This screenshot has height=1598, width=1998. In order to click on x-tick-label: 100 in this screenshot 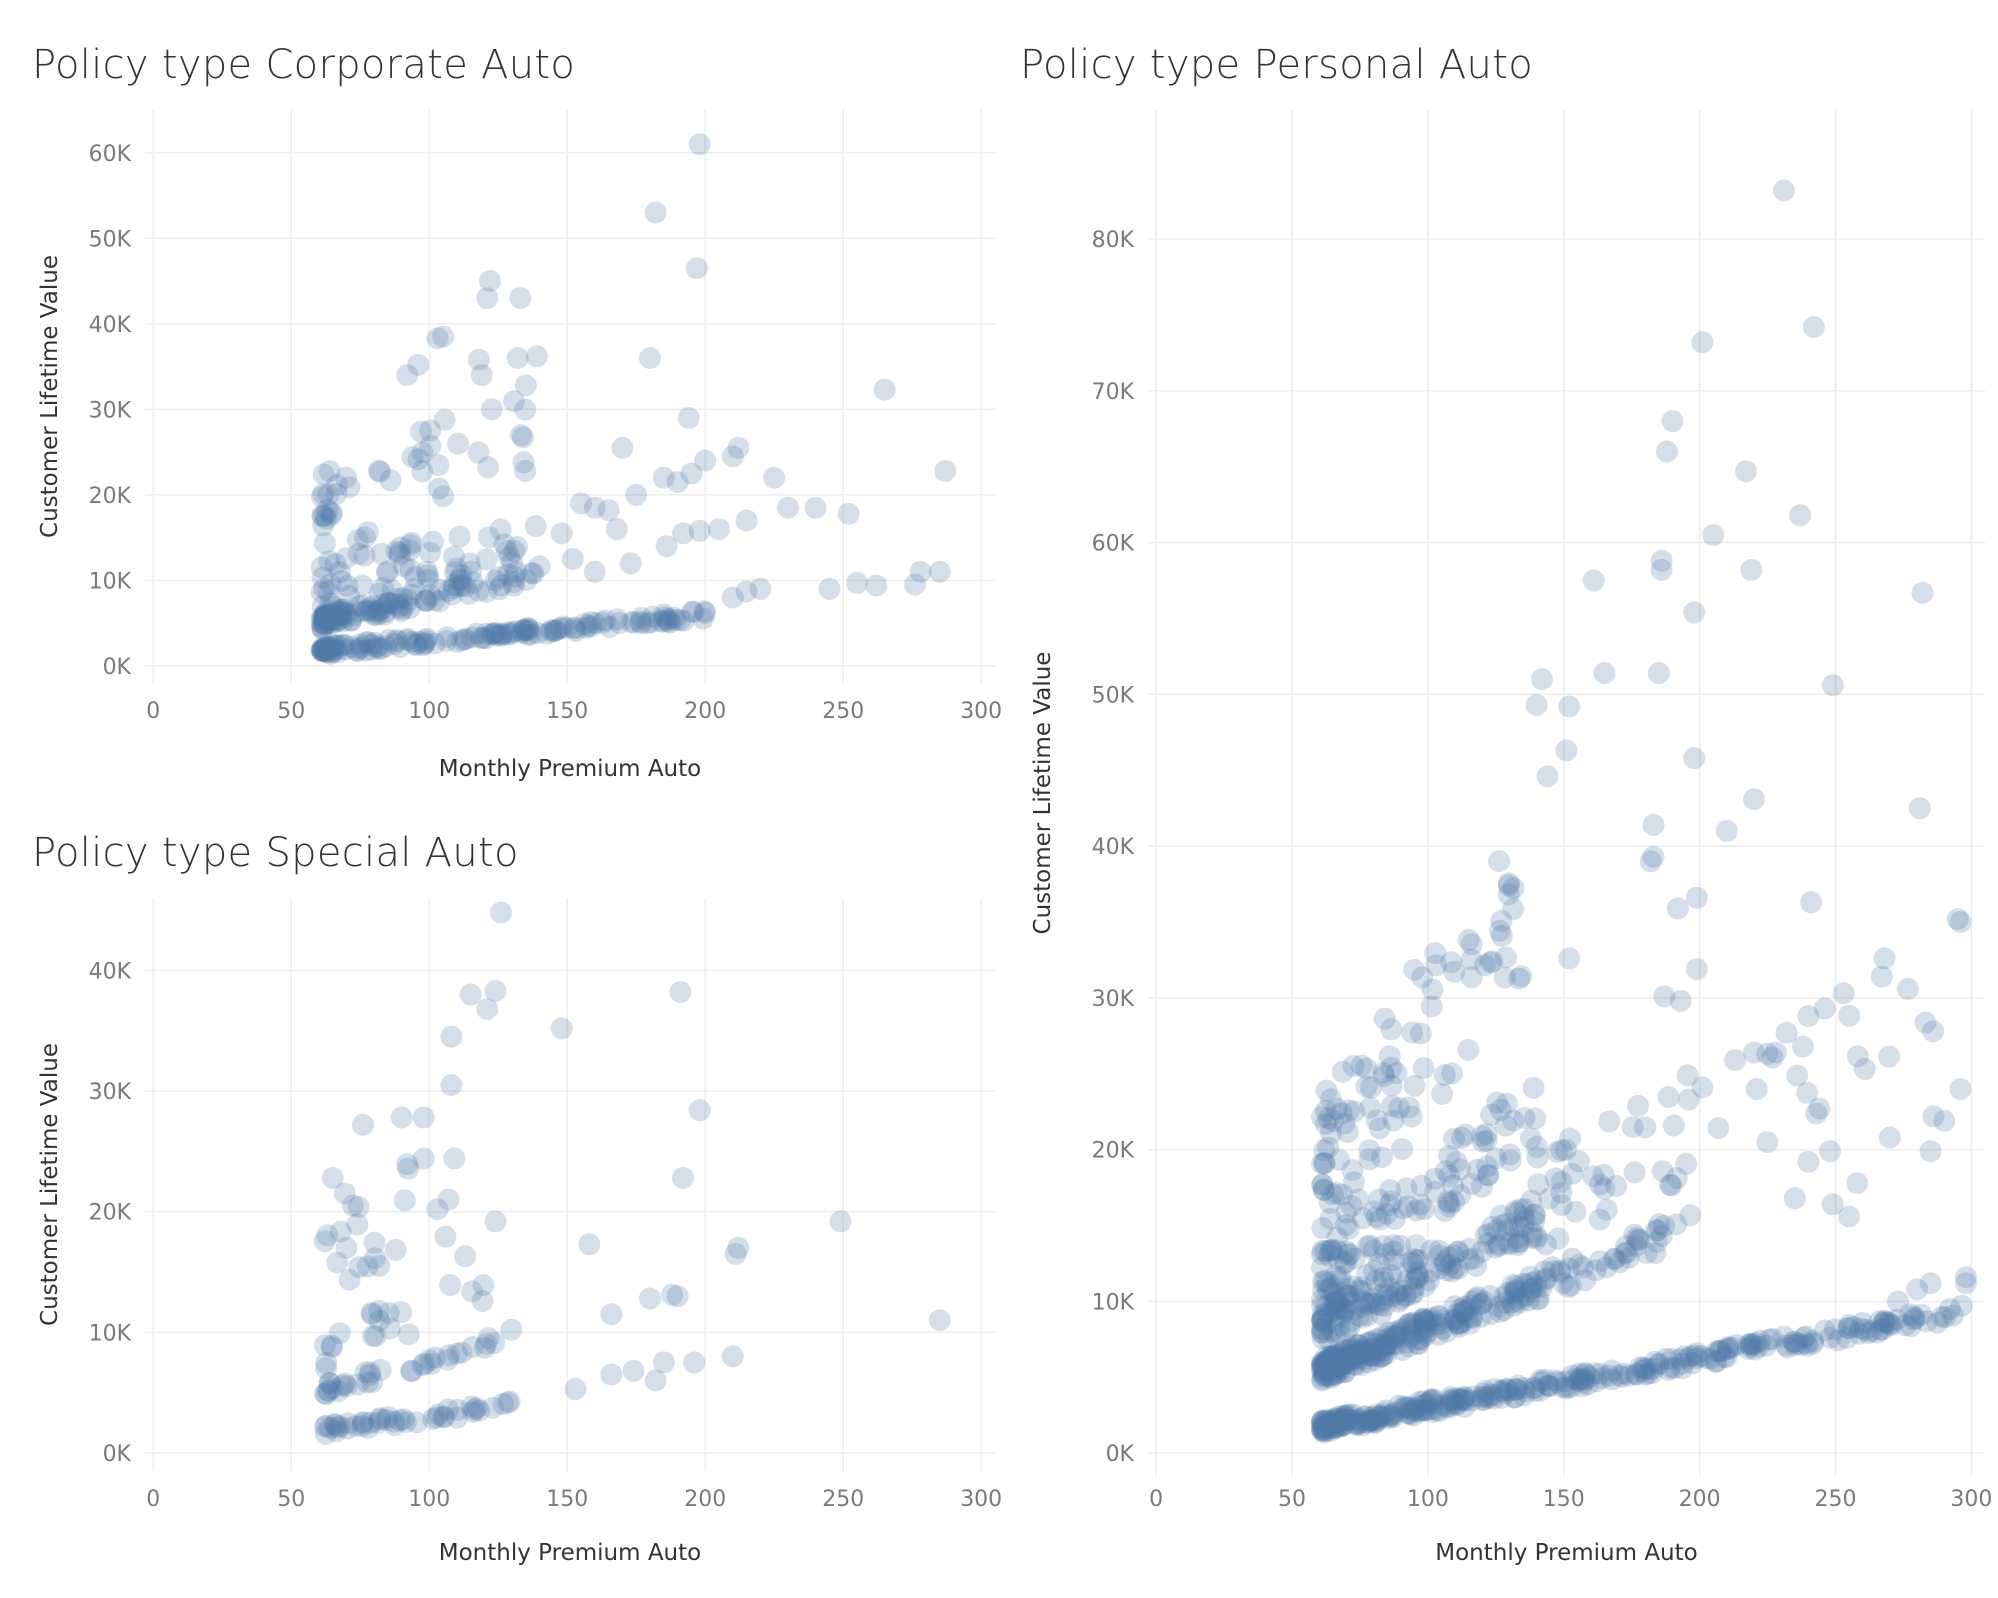, I will do `click(1428, 1499)`.